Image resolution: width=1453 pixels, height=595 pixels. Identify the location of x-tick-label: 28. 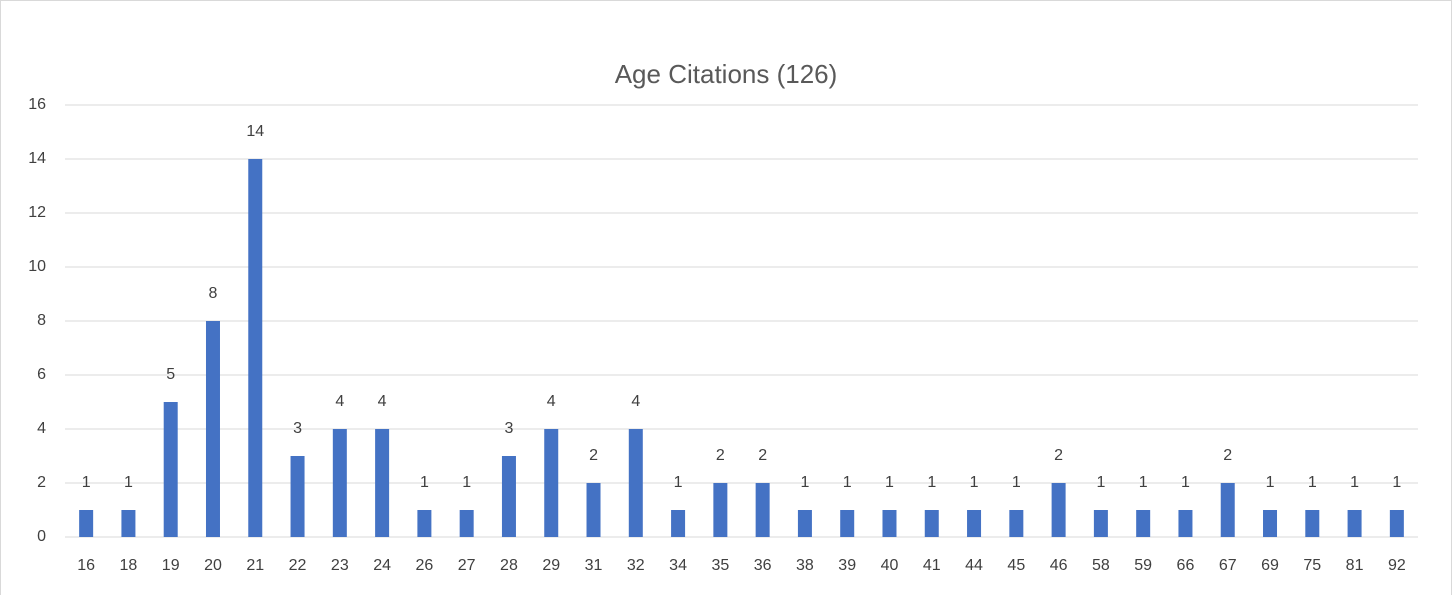
(509, 565).